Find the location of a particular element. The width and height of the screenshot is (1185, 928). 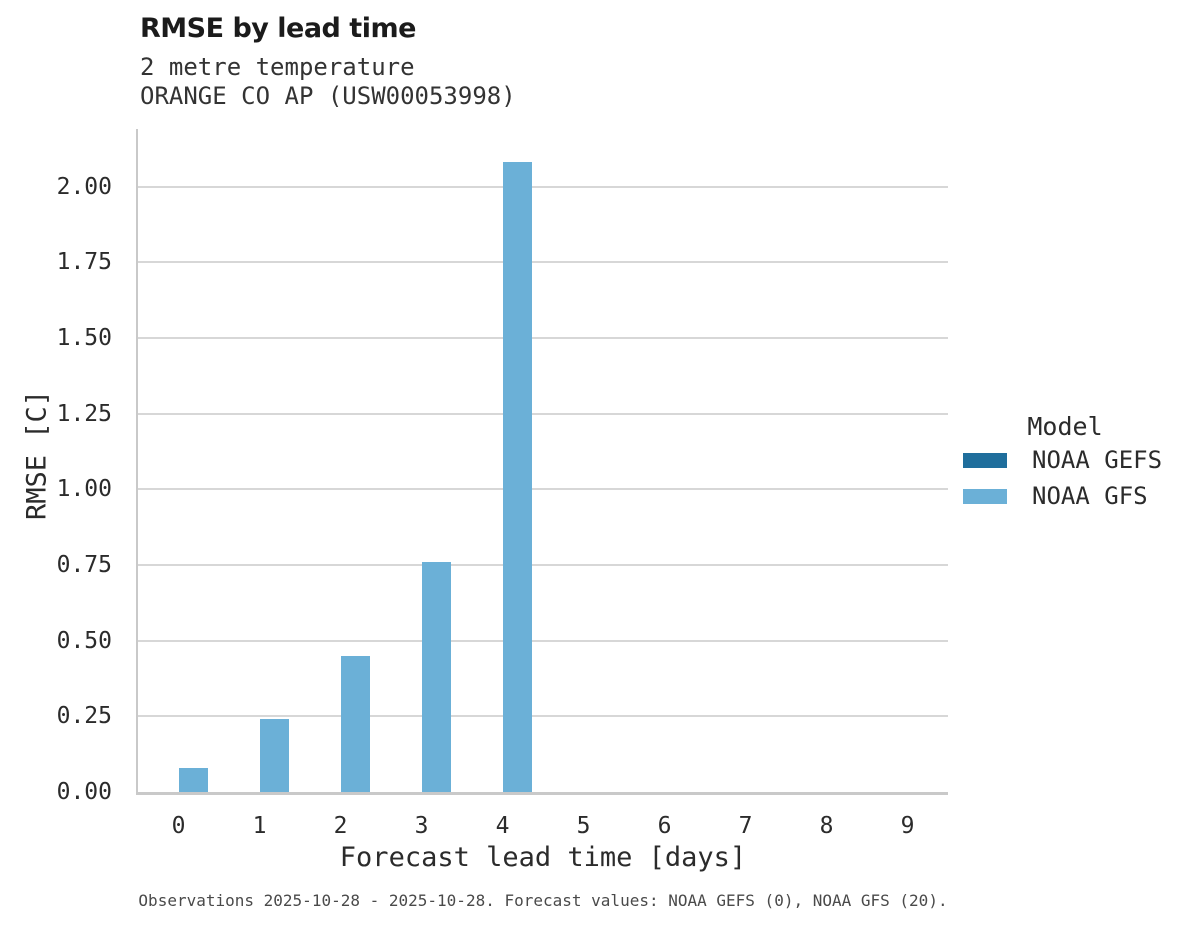

x-tick-label: 6 is located at coordinates (664, 826).